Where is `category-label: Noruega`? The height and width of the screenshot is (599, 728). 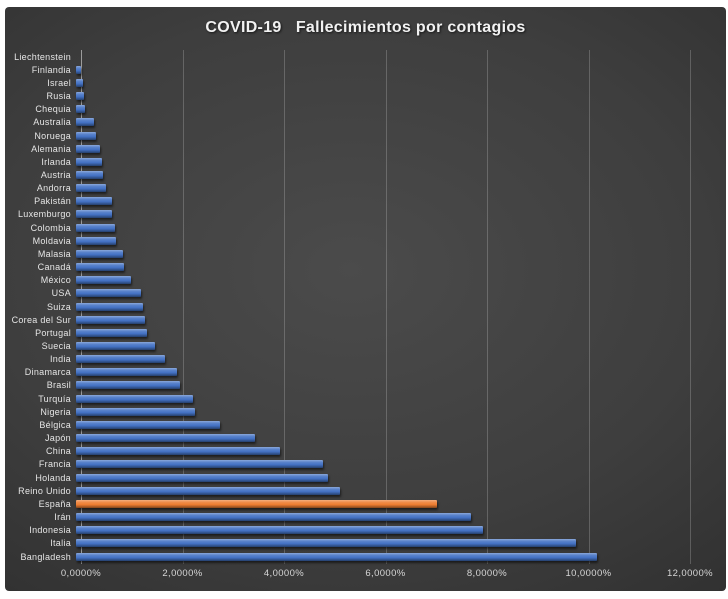
category-label: Noruega is located at coordinates (52, 135).